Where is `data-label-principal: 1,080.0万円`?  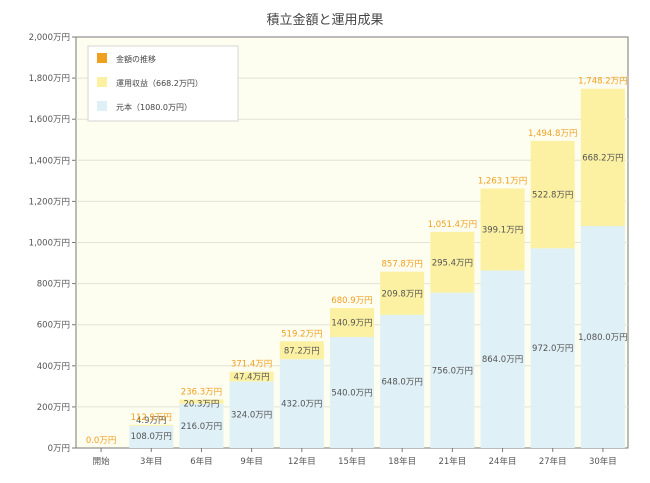
data-label-principal: 1,080.0万円 is located at coordinates (602, 338).